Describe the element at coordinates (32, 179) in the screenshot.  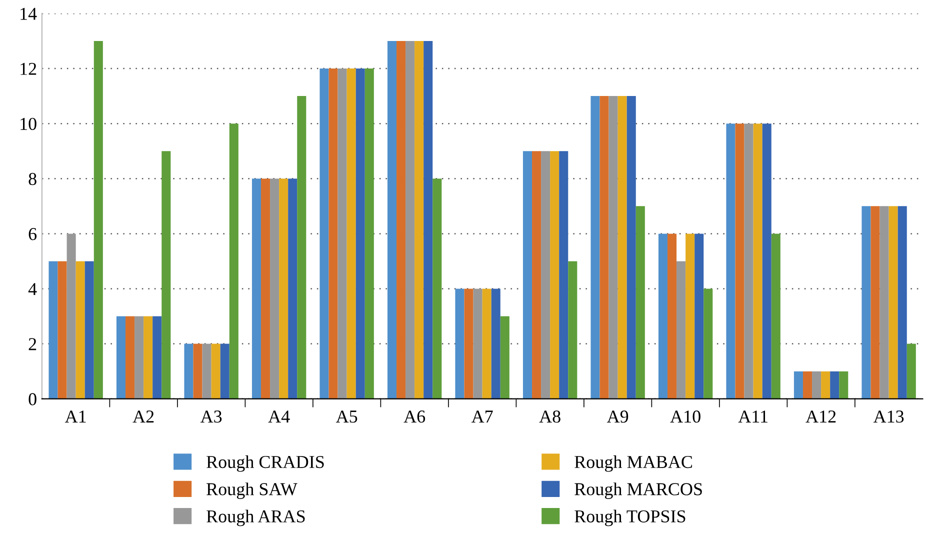
I see `y-tick-label: 8` at that location.